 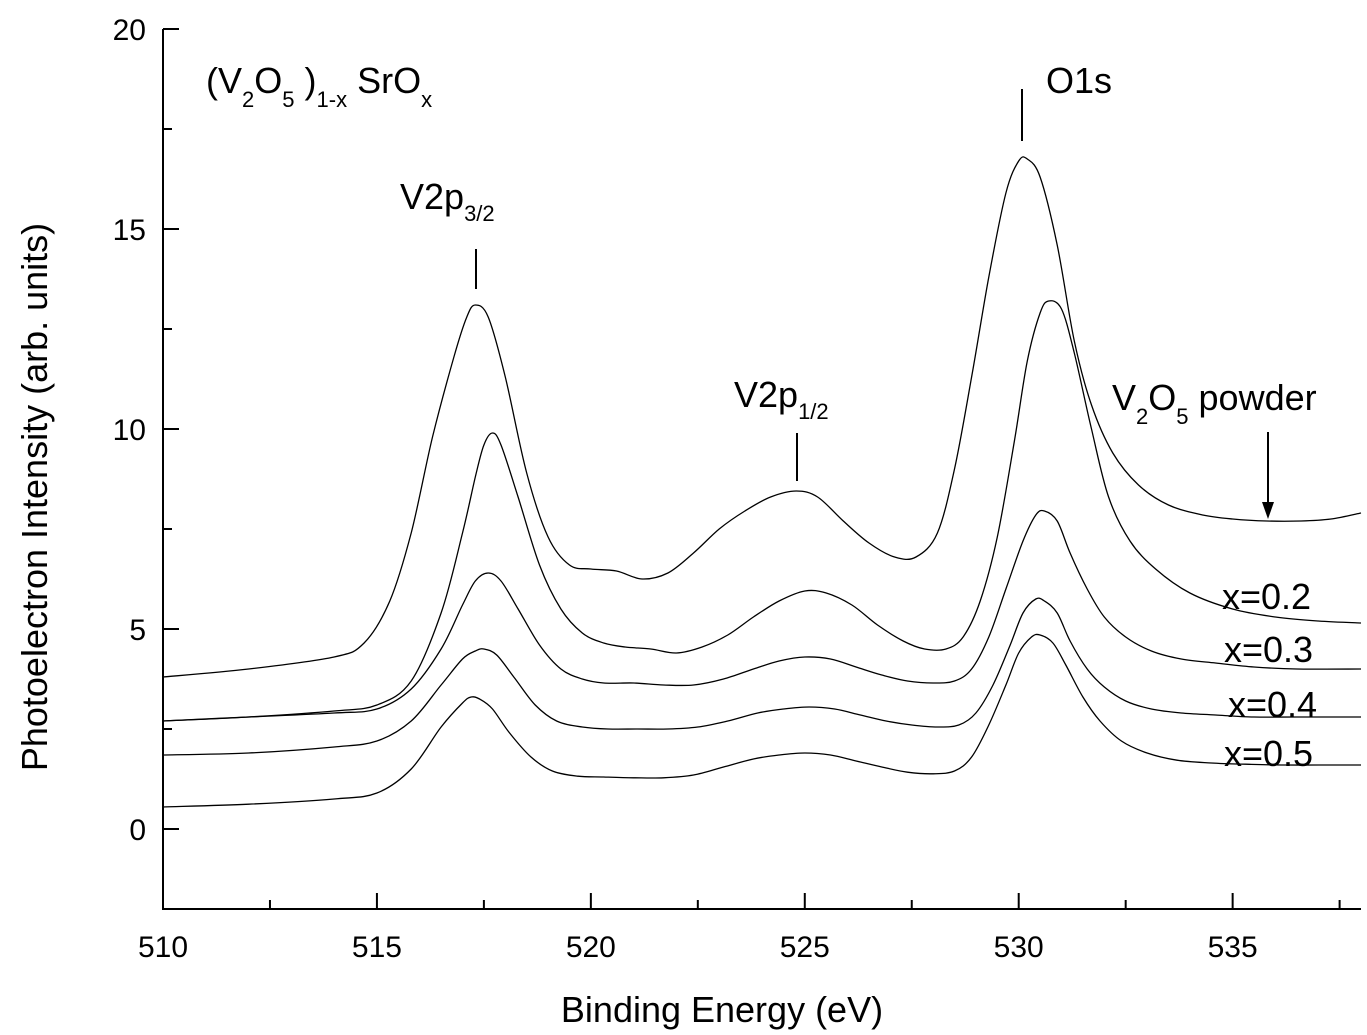 What do you see at coordinates (129, 430) in the screenshot?
I see `y-tick-label: 10` at bounding box center [129, 430].